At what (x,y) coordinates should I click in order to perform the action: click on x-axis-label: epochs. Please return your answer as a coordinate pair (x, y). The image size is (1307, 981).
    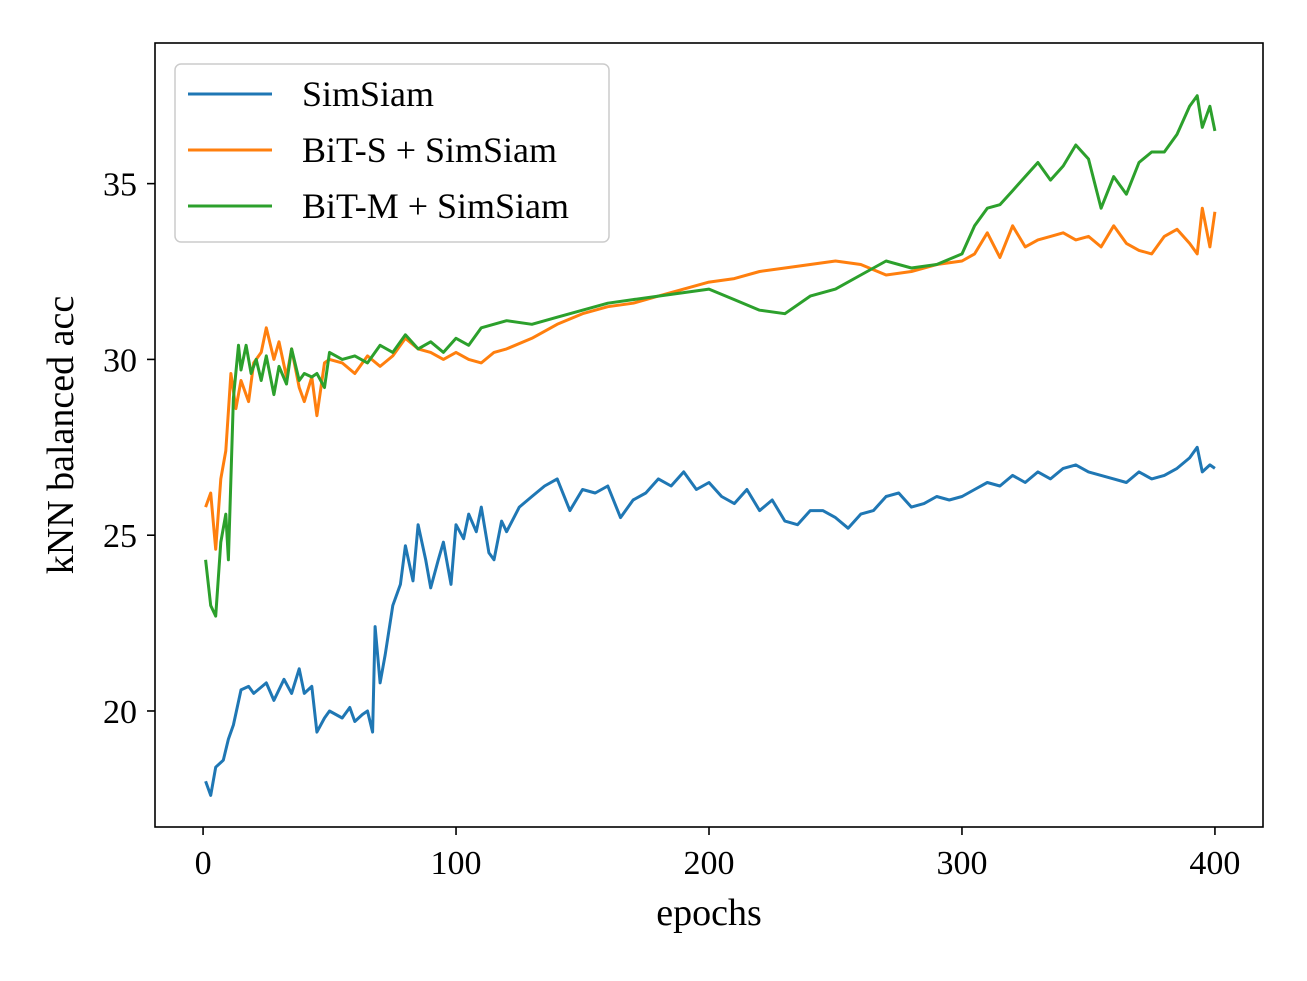
    Looking at the image, I should click on (709, 913).